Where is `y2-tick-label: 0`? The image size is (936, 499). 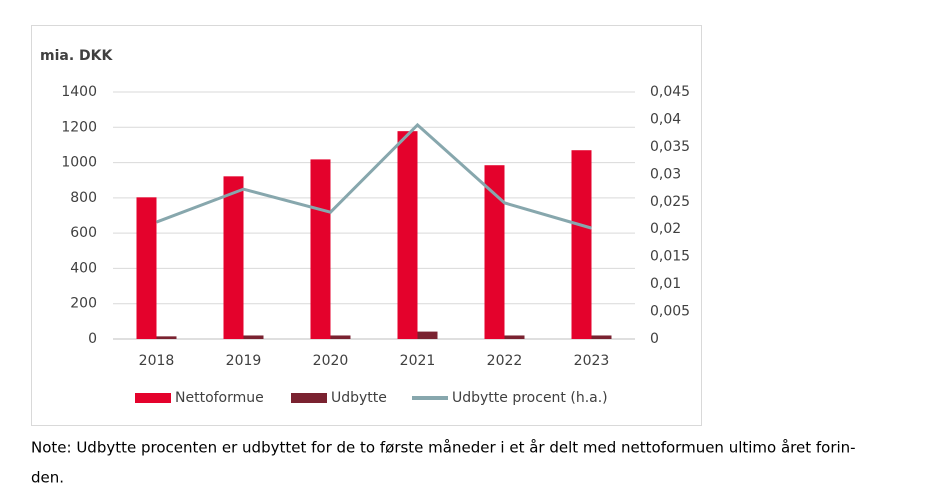 y2-tick-label: 0 is located at coordinates (654, 339).